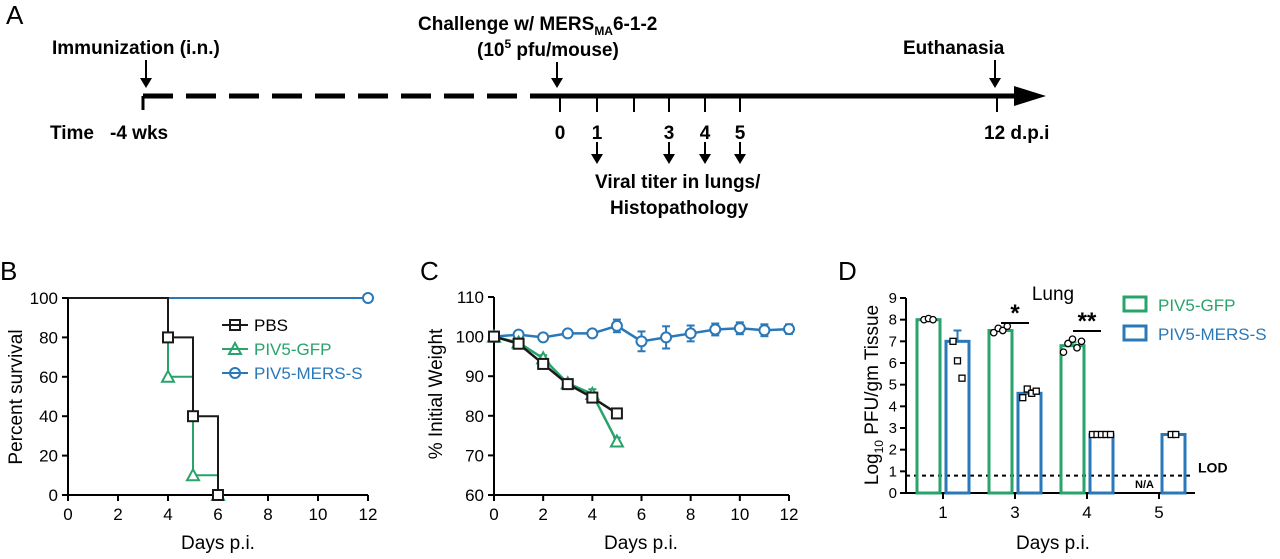 This screenshot has height=559, width=1280. I want to click on dose-label: (105 pfu/mouse), so click(548, 49).